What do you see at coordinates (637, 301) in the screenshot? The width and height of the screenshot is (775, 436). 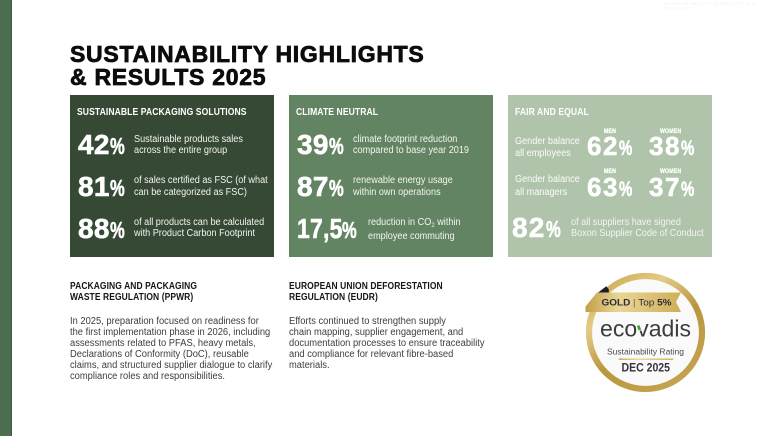 I see `svg-text: GOLD | Top 5%` at bounding box center [637, 301].